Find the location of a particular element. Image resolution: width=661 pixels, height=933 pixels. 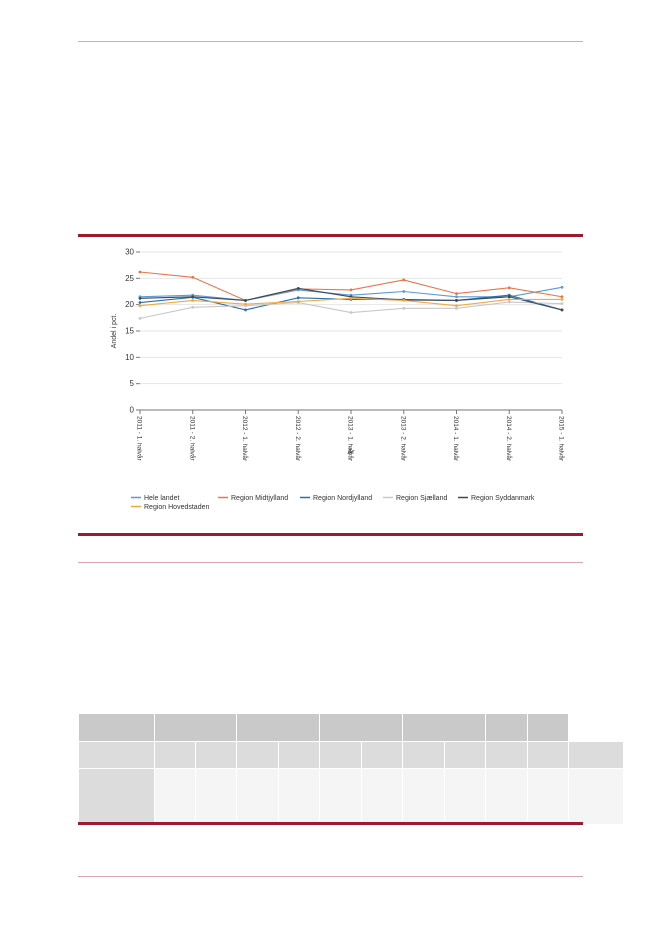

figure-bottom-border is located at coordinates (330, 534).